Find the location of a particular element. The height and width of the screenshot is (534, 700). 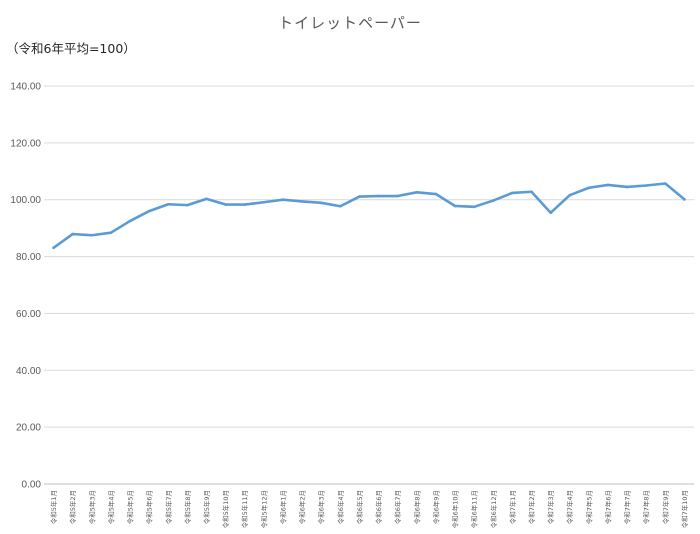

chart-title: トイレットペーパー is located at coordinates (350, 23).